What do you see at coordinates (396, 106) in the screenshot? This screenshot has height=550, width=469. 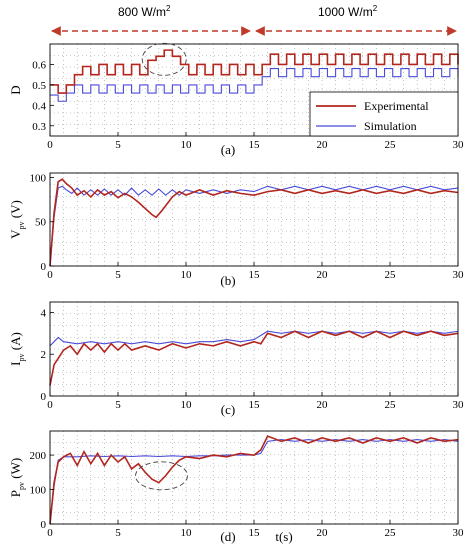 I see `legend-label-experimental: Experimental` at bounding box center [396, 106].